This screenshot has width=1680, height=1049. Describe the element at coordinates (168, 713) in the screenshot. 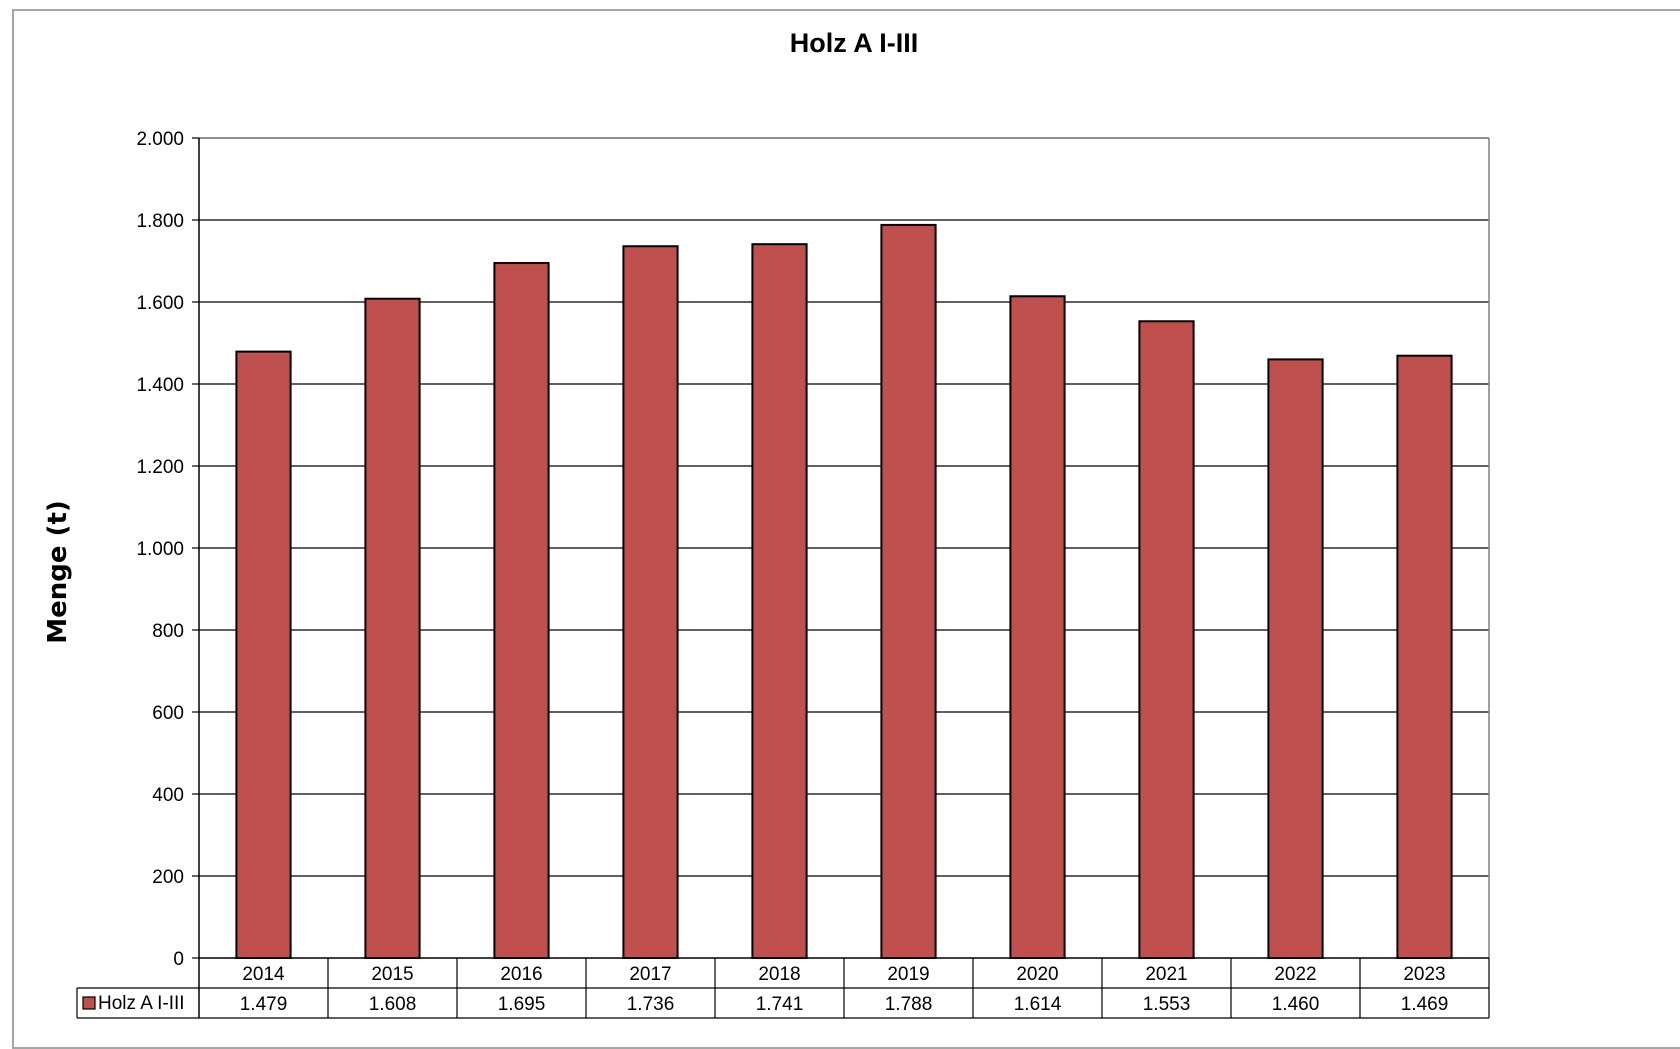

I see `y-tick-label: 600` at that location.